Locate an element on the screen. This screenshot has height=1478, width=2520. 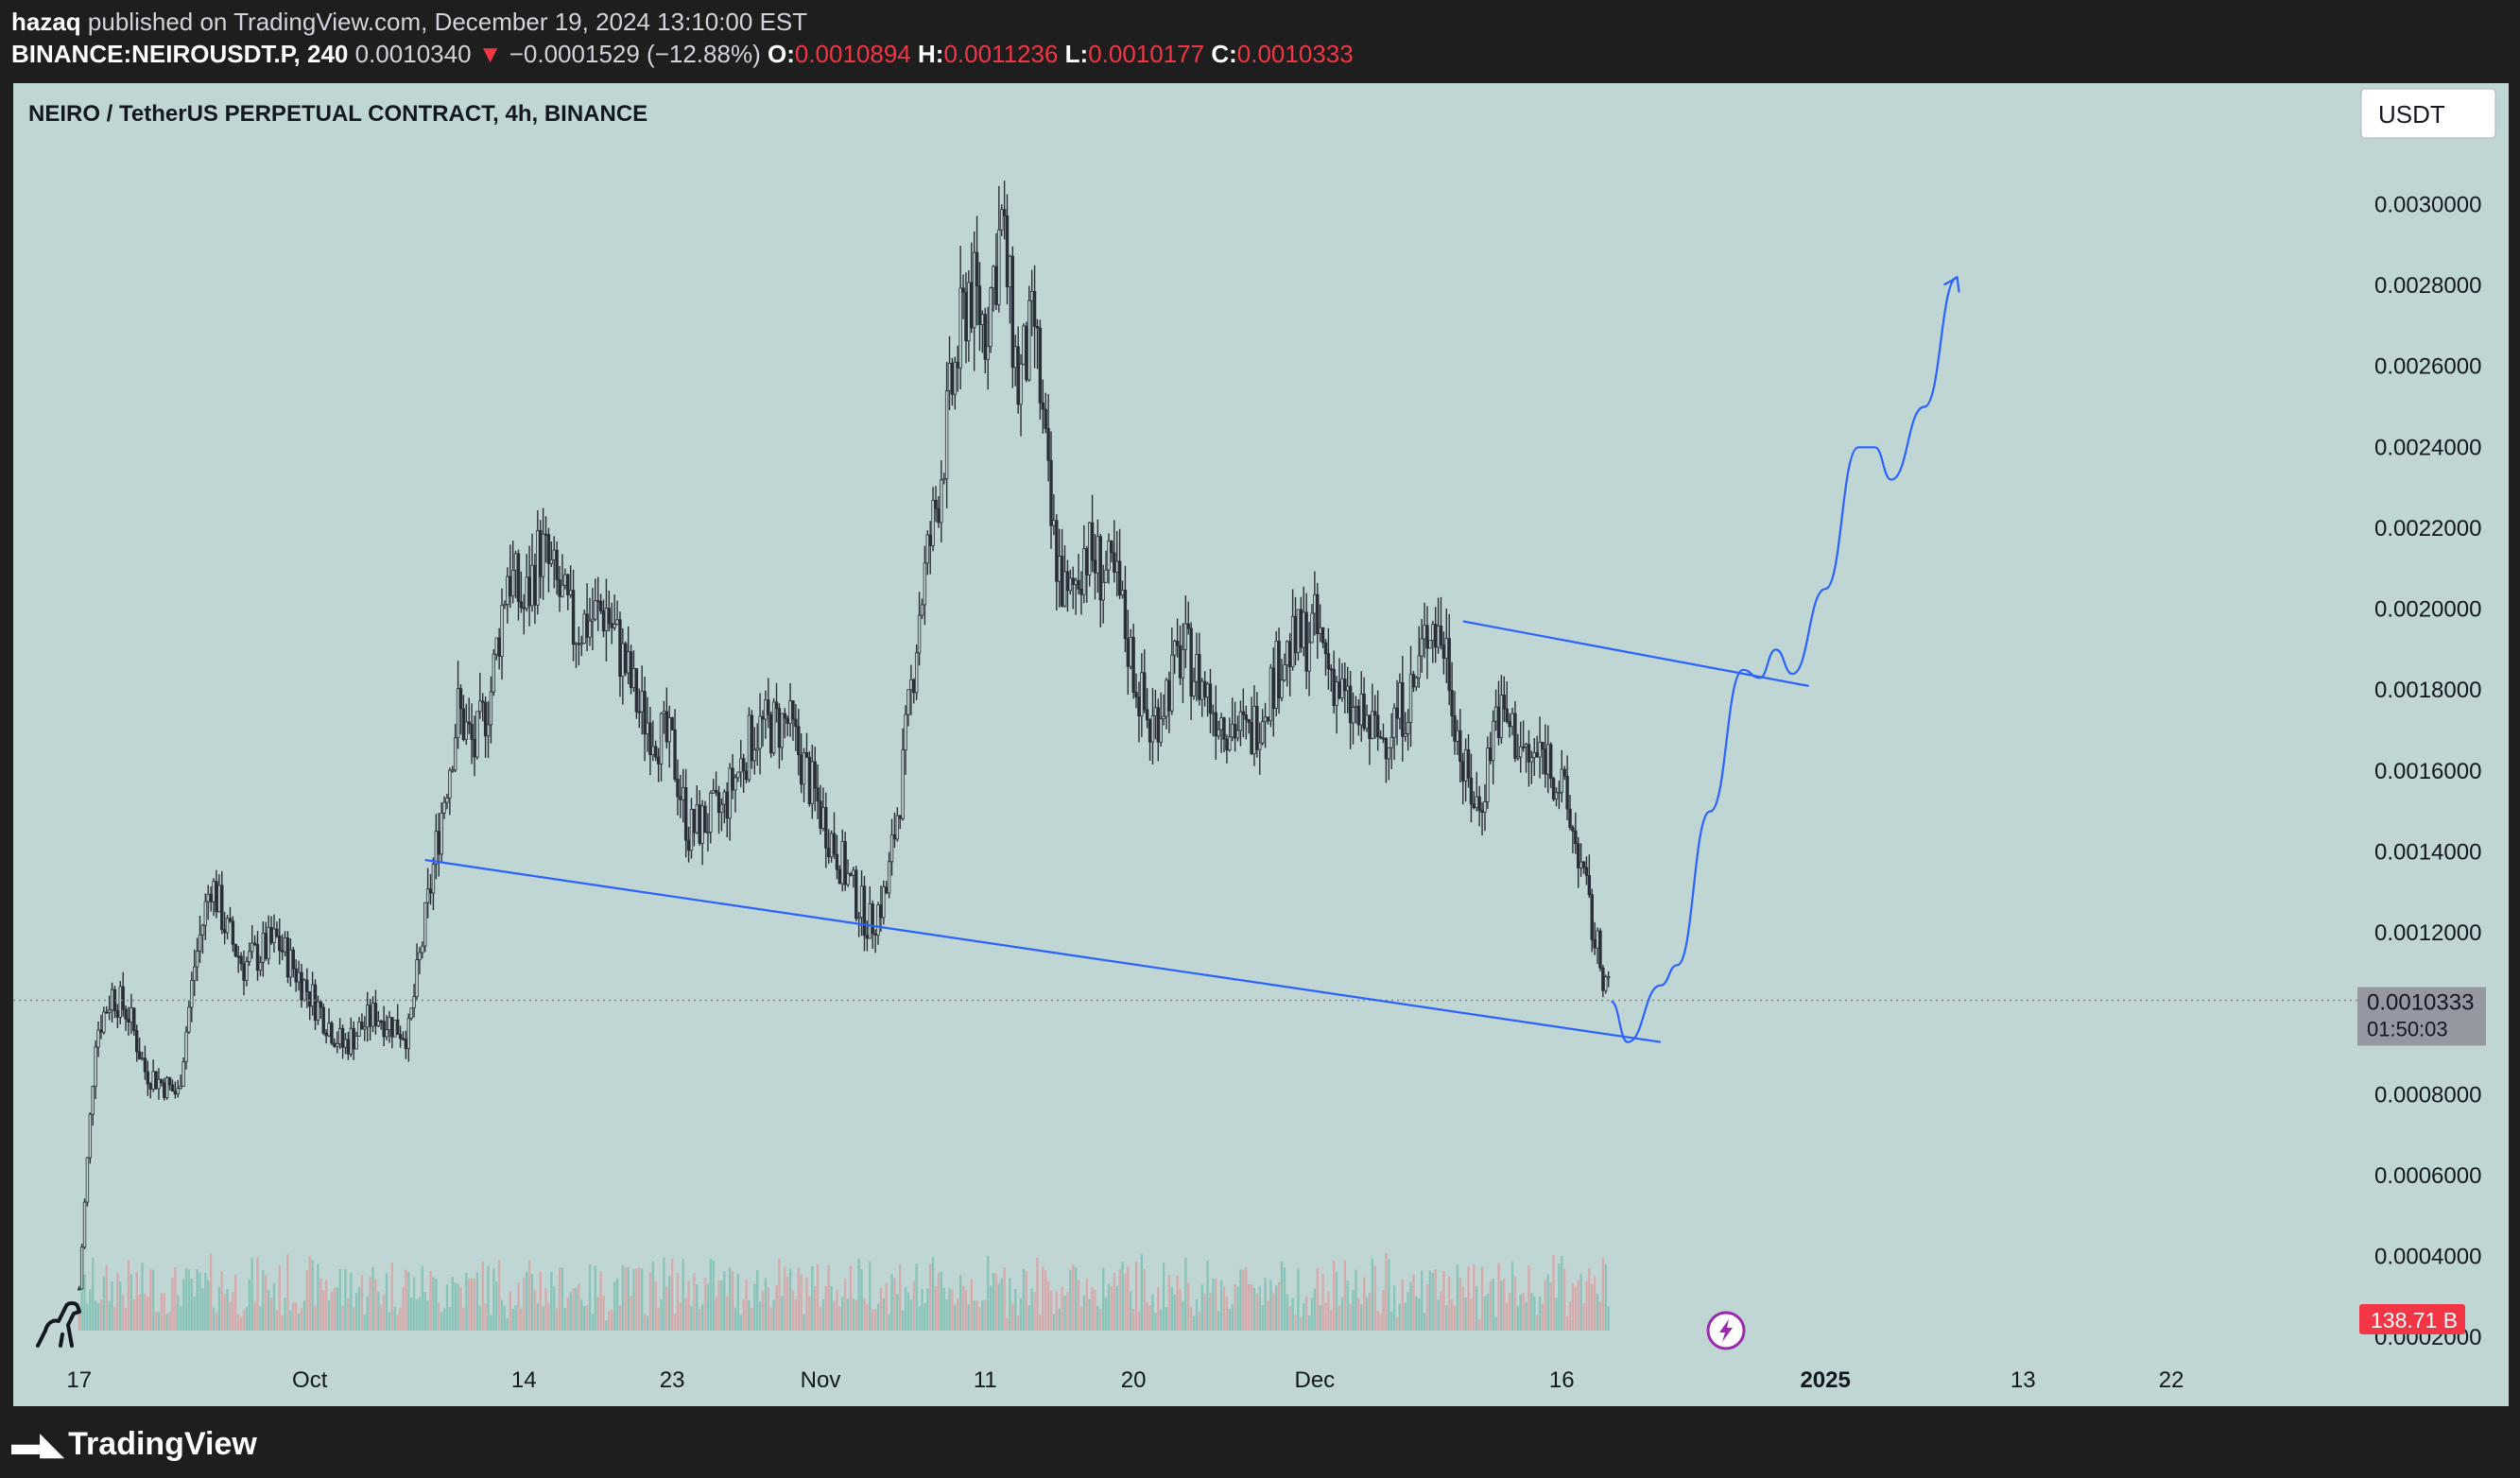
x-tick-label: 23 is located at coordinates (672, 1380).